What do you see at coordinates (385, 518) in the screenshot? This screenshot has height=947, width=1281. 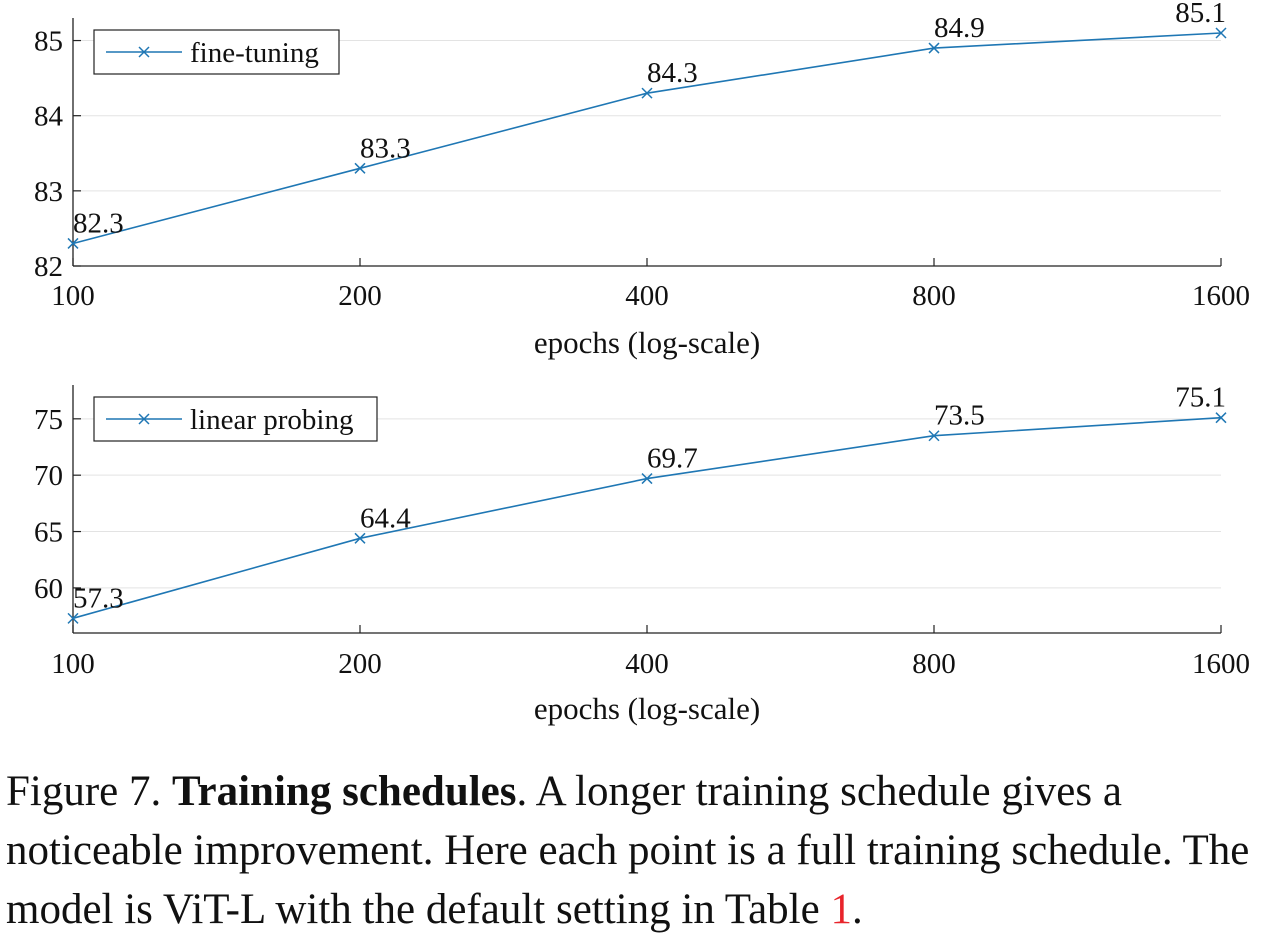 I see `data-label: 64.4` at bounding box center [385, 518].